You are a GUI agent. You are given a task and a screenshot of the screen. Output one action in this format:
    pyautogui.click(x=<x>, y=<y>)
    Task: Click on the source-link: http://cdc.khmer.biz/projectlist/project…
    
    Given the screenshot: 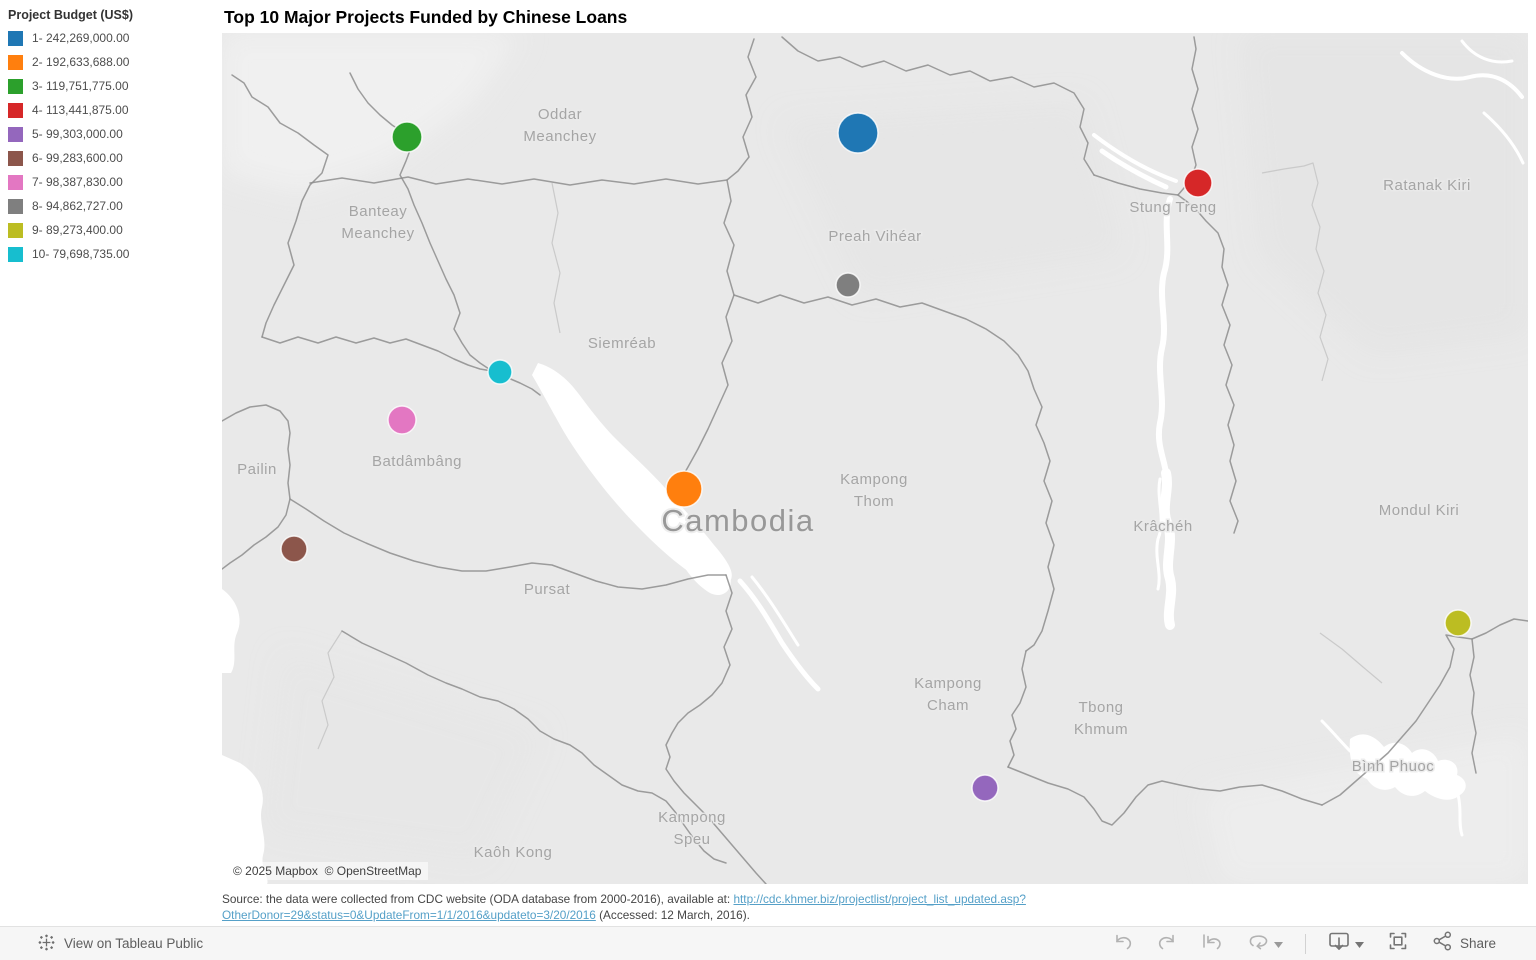 What is the action you would take?
    pyautogui.click(x=624, y=907)
    